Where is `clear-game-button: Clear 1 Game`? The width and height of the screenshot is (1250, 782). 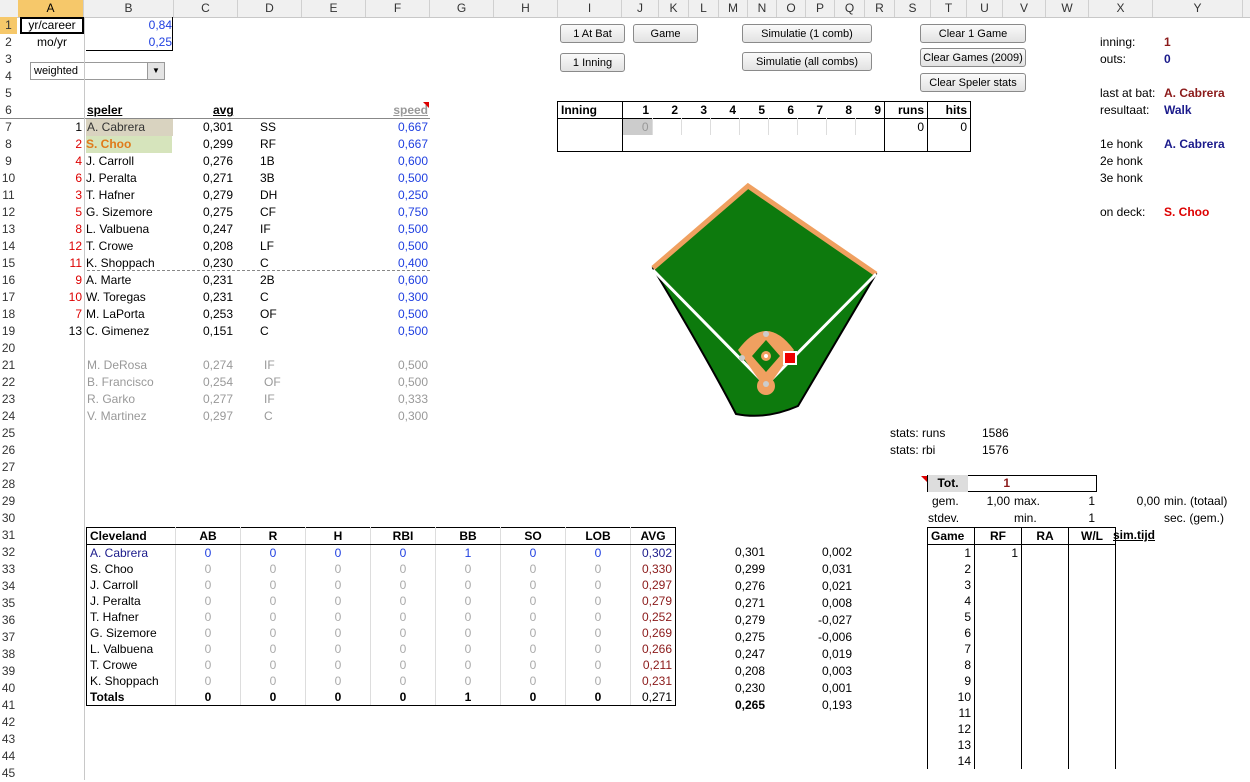 clear-game-button: Clear 1 Game is located at coordinates (973, 33).